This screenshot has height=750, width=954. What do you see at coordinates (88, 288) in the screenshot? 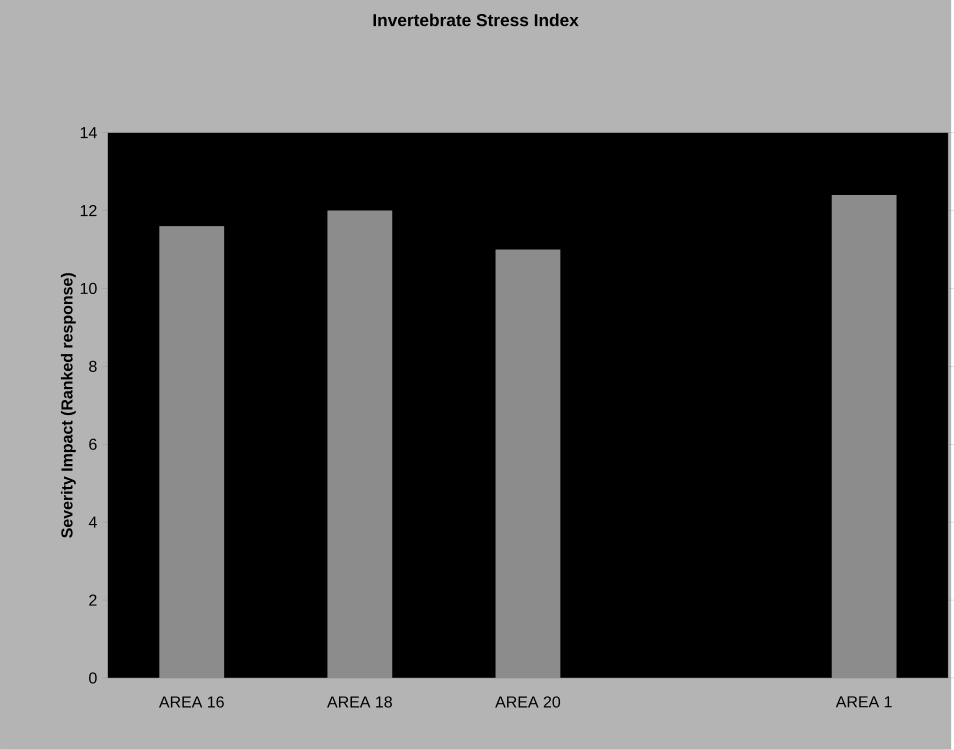
I see `y-tick-label: 10` at bounding box center [88, 288].